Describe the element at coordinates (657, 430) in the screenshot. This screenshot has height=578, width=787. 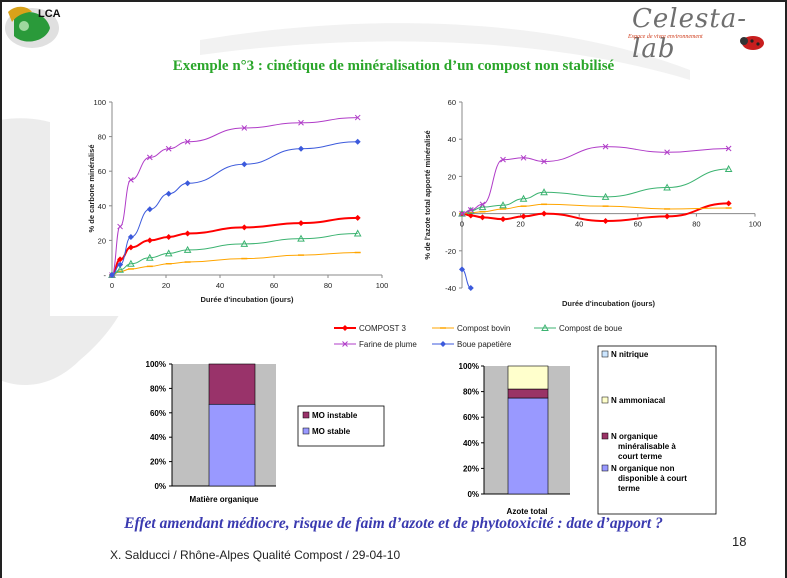
I see `legend-box` at that location.